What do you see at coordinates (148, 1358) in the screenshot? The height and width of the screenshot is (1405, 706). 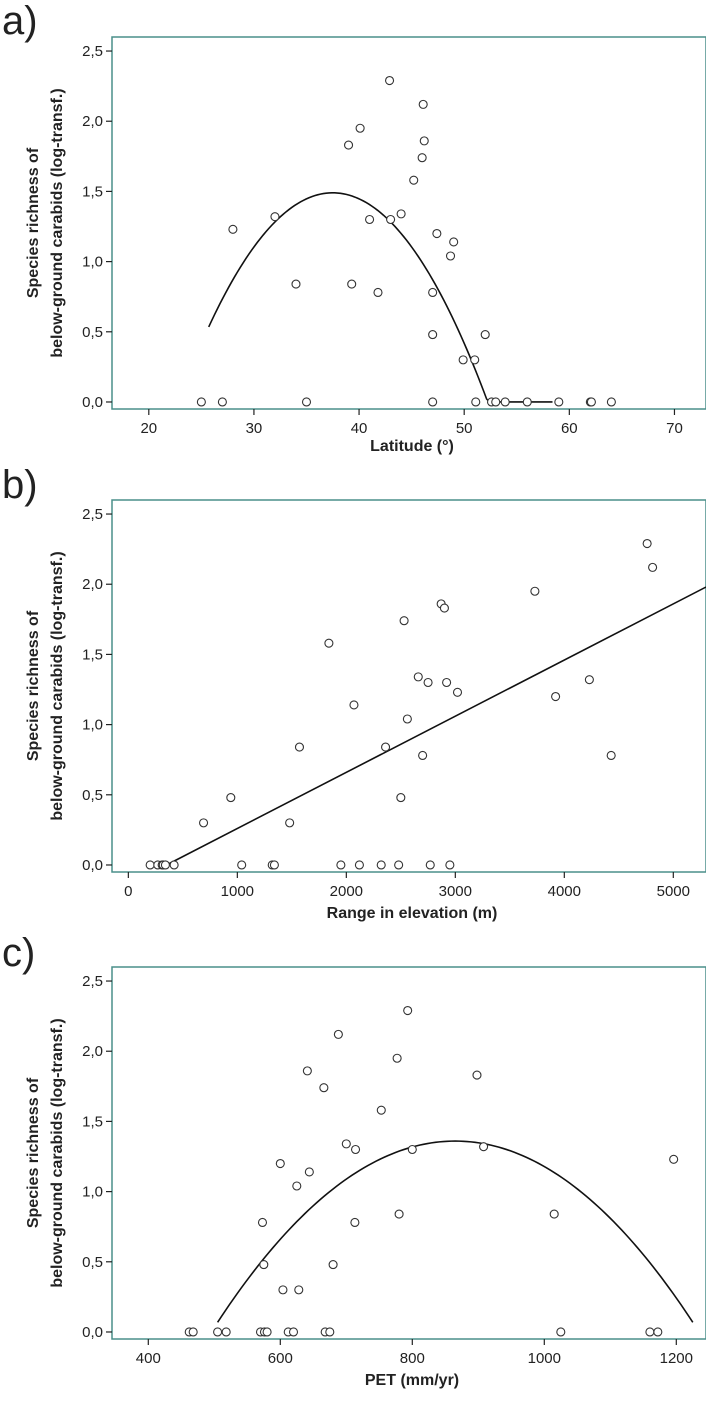 I see `panel-c-xtick-label: 400` at bounding box center [148, 1358].